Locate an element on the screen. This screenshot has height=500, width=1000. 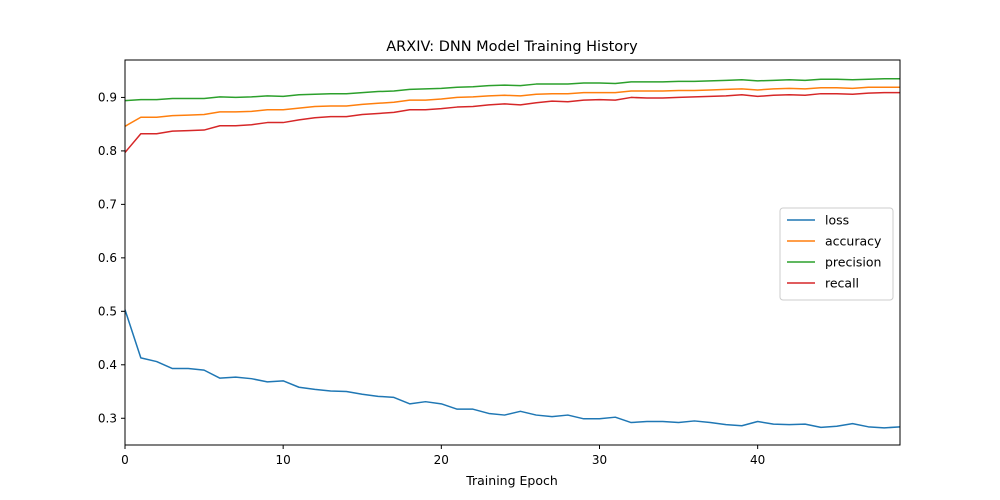
series-line-recall is located at coordinates (512, 122).